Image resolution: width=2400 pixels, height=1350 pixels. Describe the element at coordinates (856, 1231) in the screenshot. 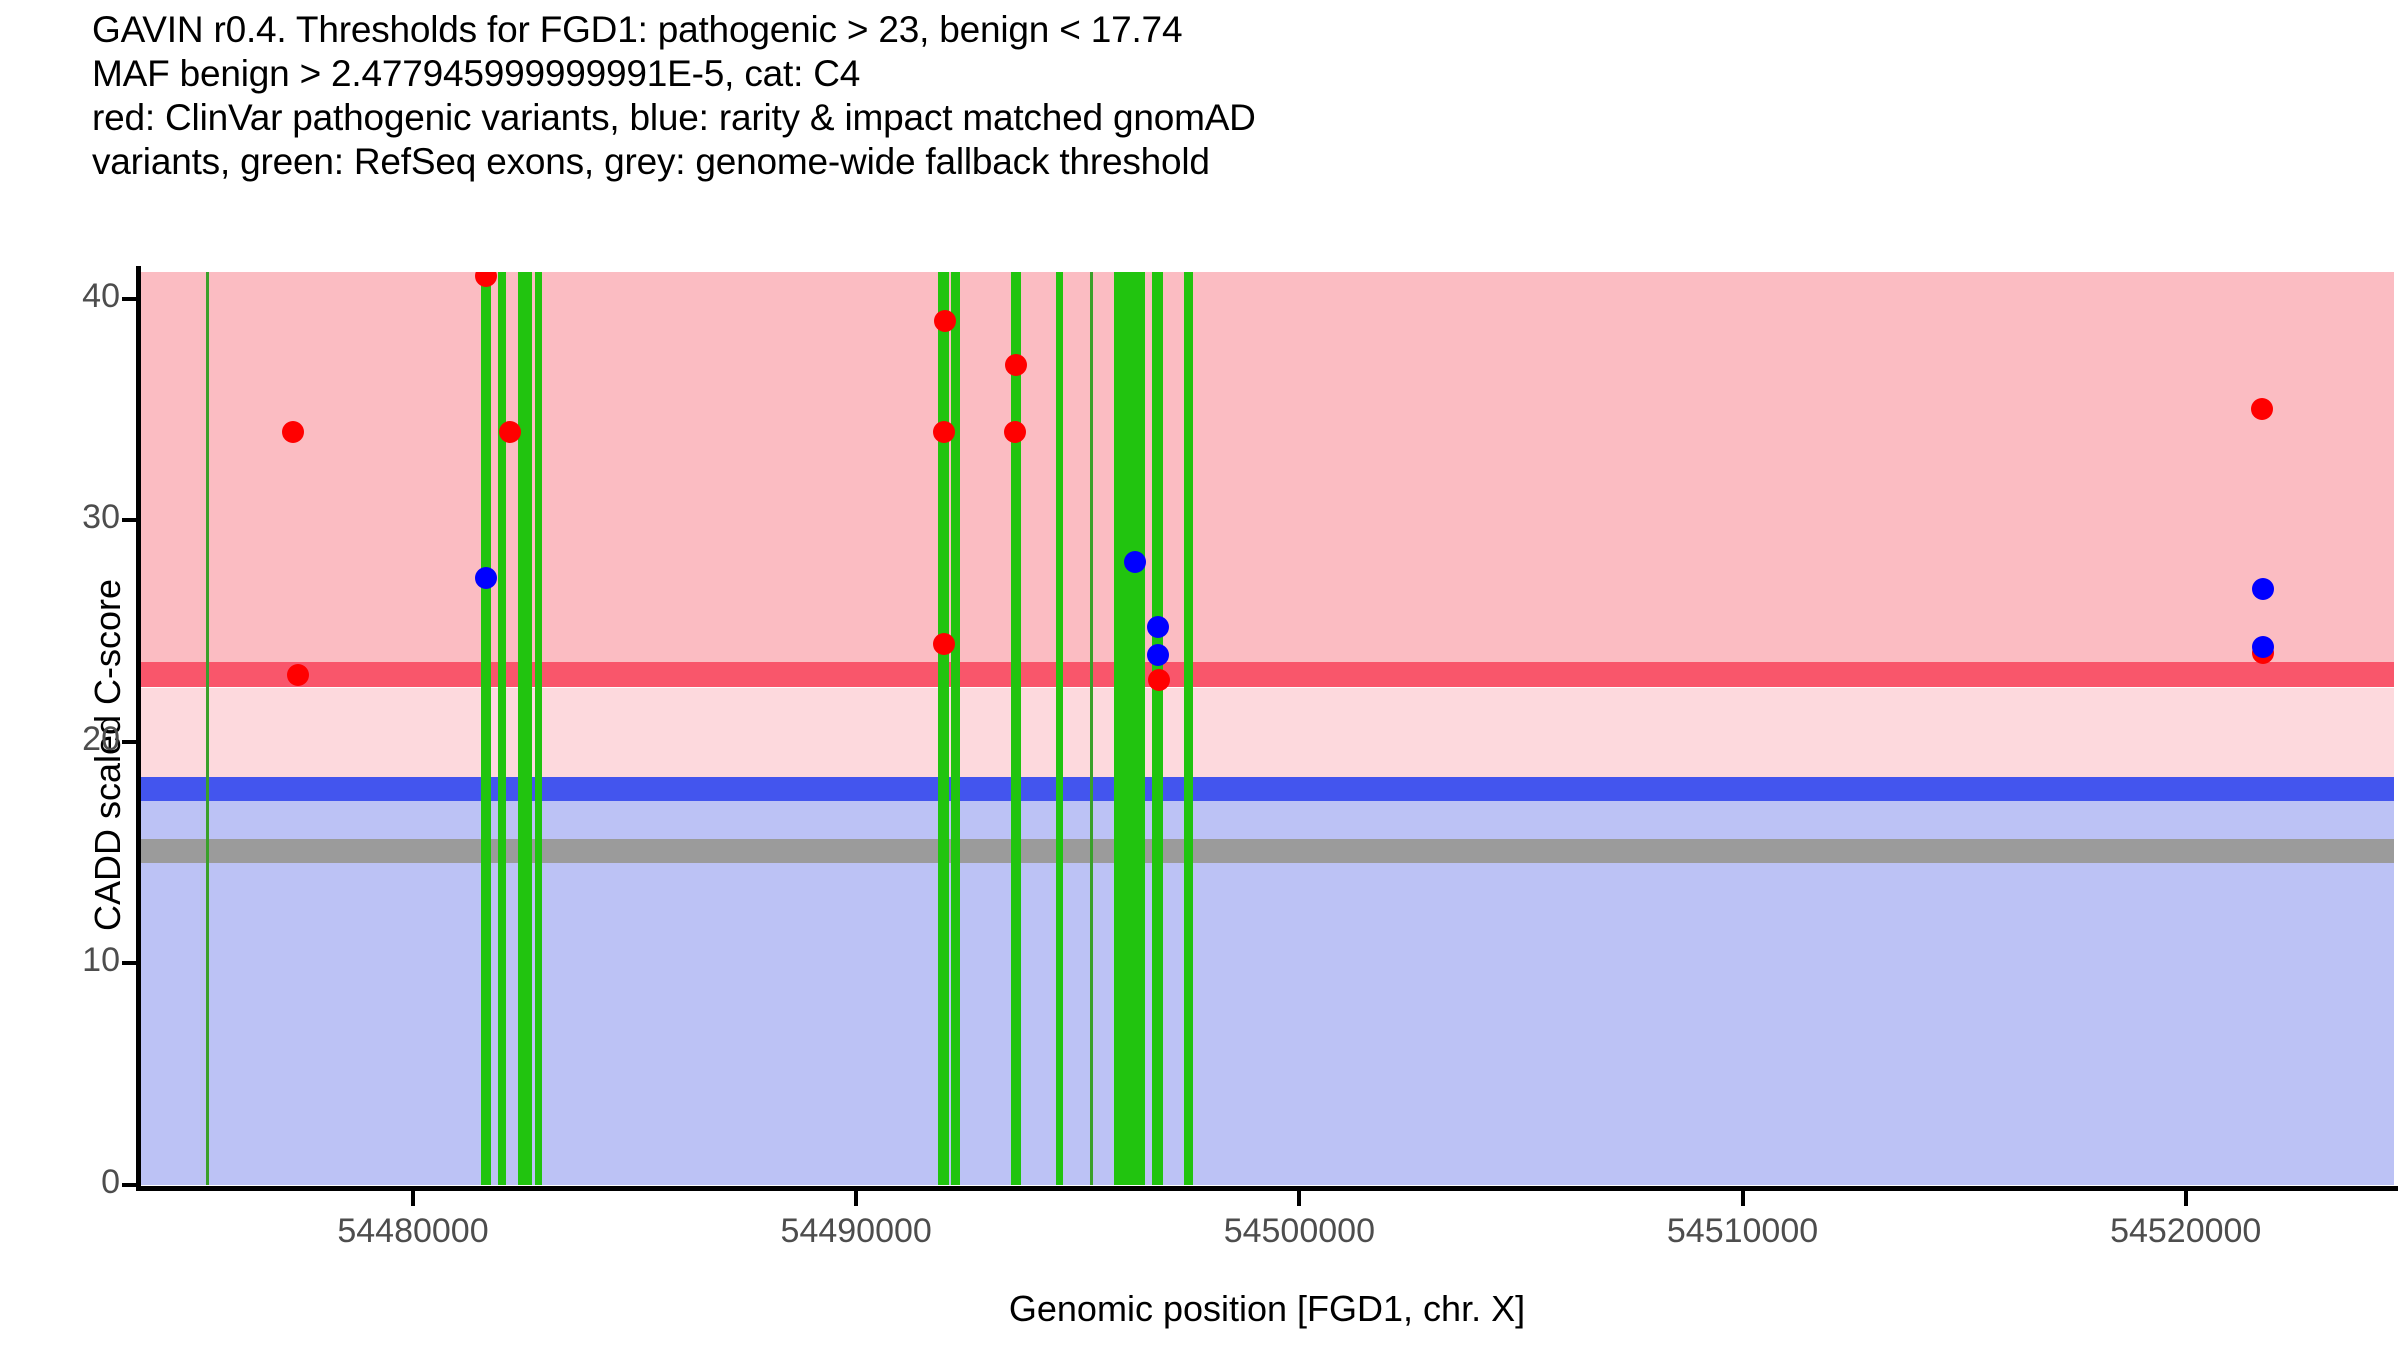

I see `x-tick-label: 54490000` at that location.